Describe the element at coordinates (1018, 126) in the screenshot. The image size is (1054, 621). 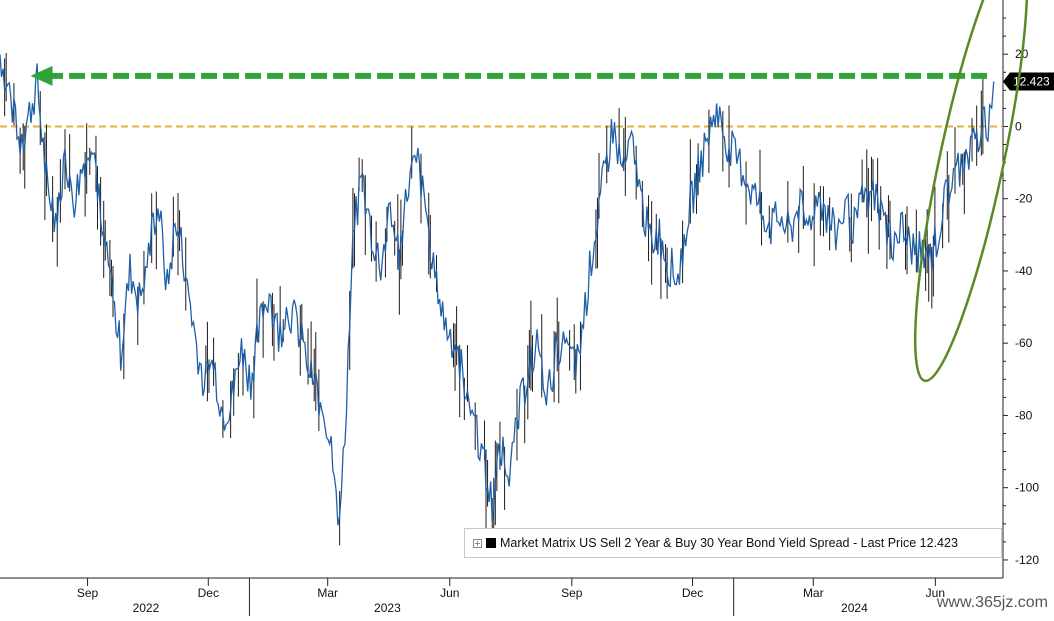
I see `y-tick-label: 0` at that location.